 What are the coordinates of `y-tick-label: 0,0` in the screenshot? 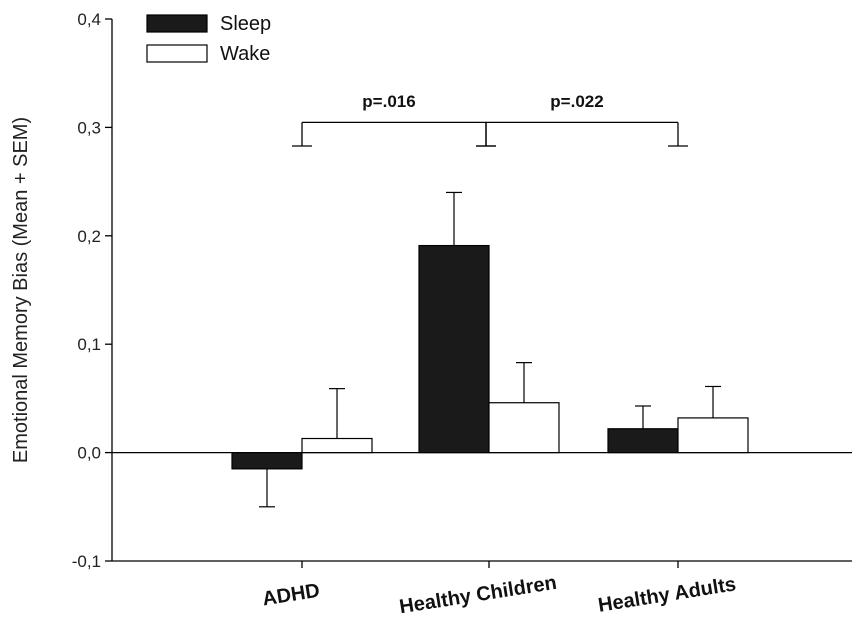 It's located at (89, 453).